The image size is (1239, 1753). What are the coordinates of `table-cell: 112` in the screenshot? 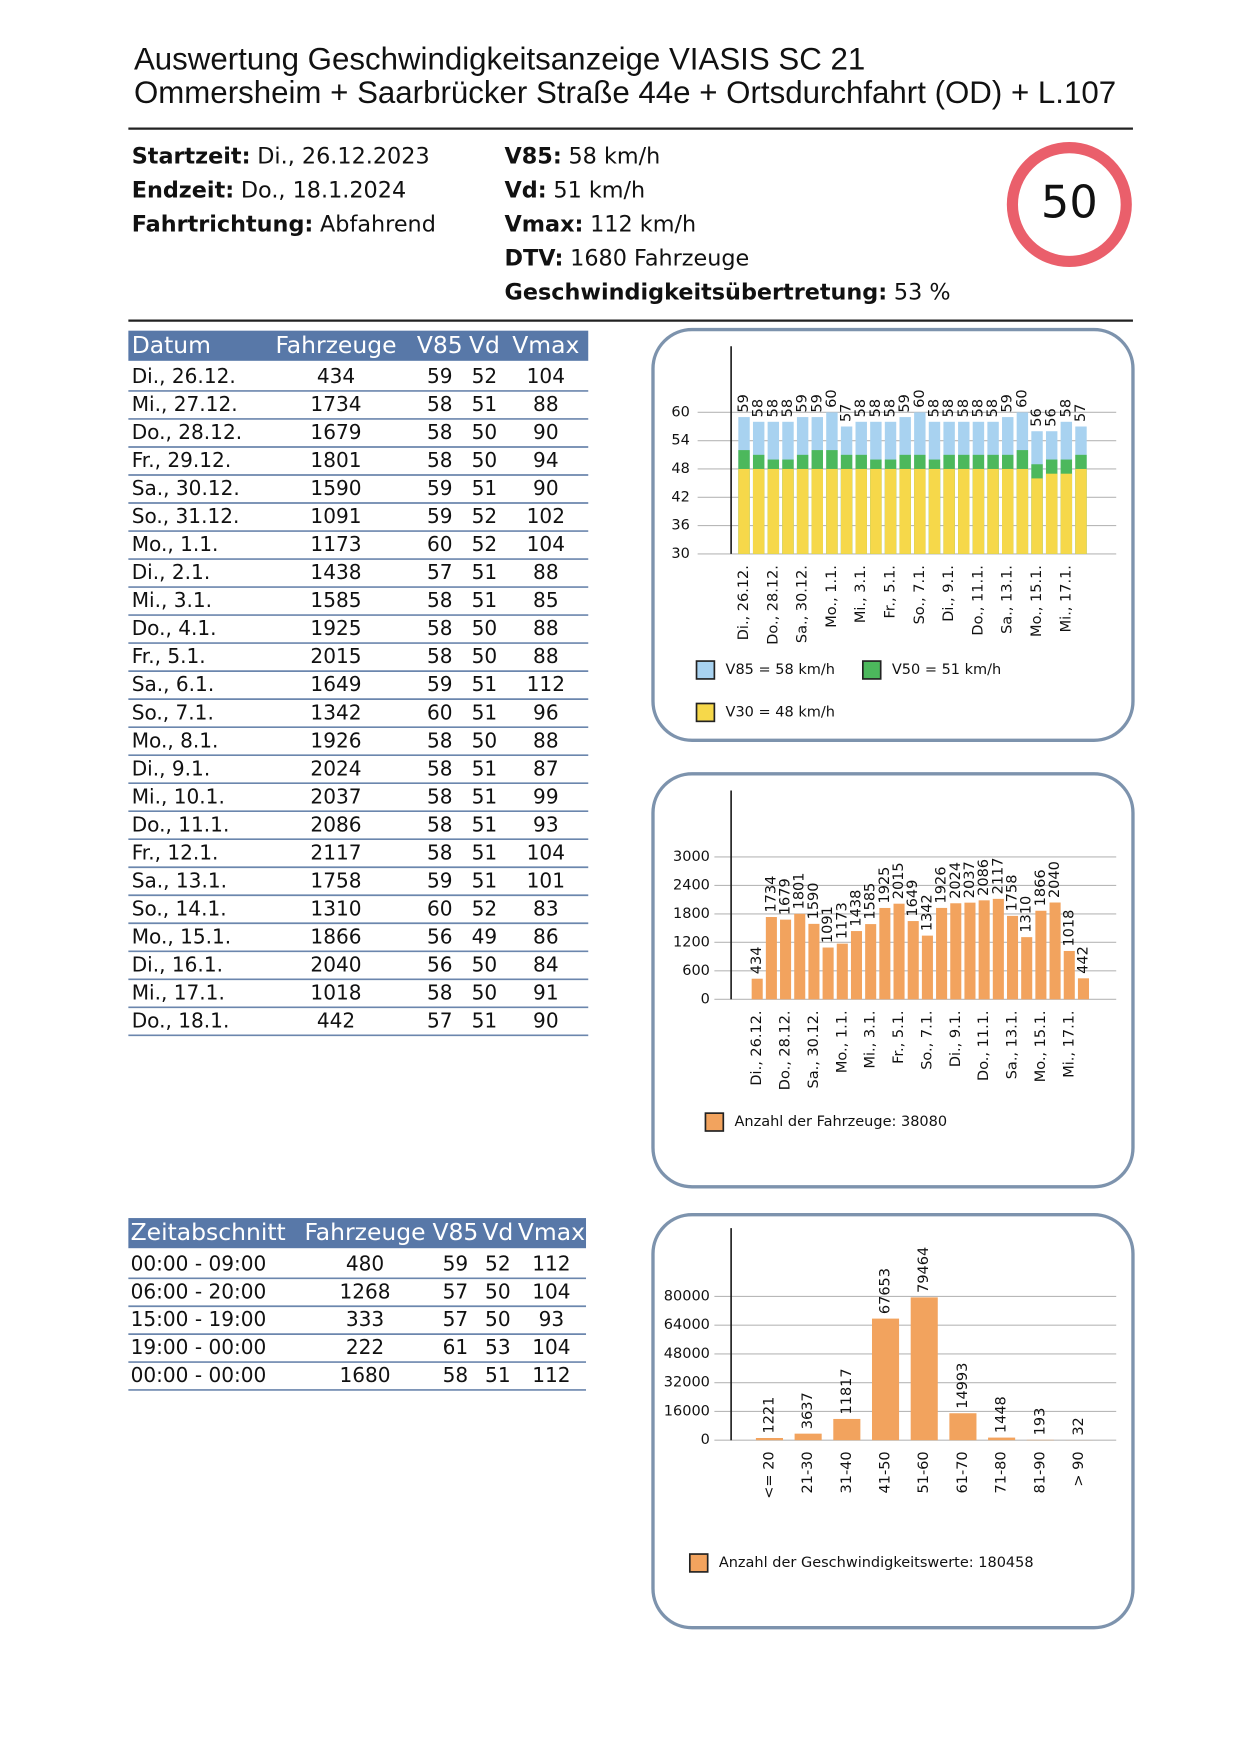 It's located at (546, 684).